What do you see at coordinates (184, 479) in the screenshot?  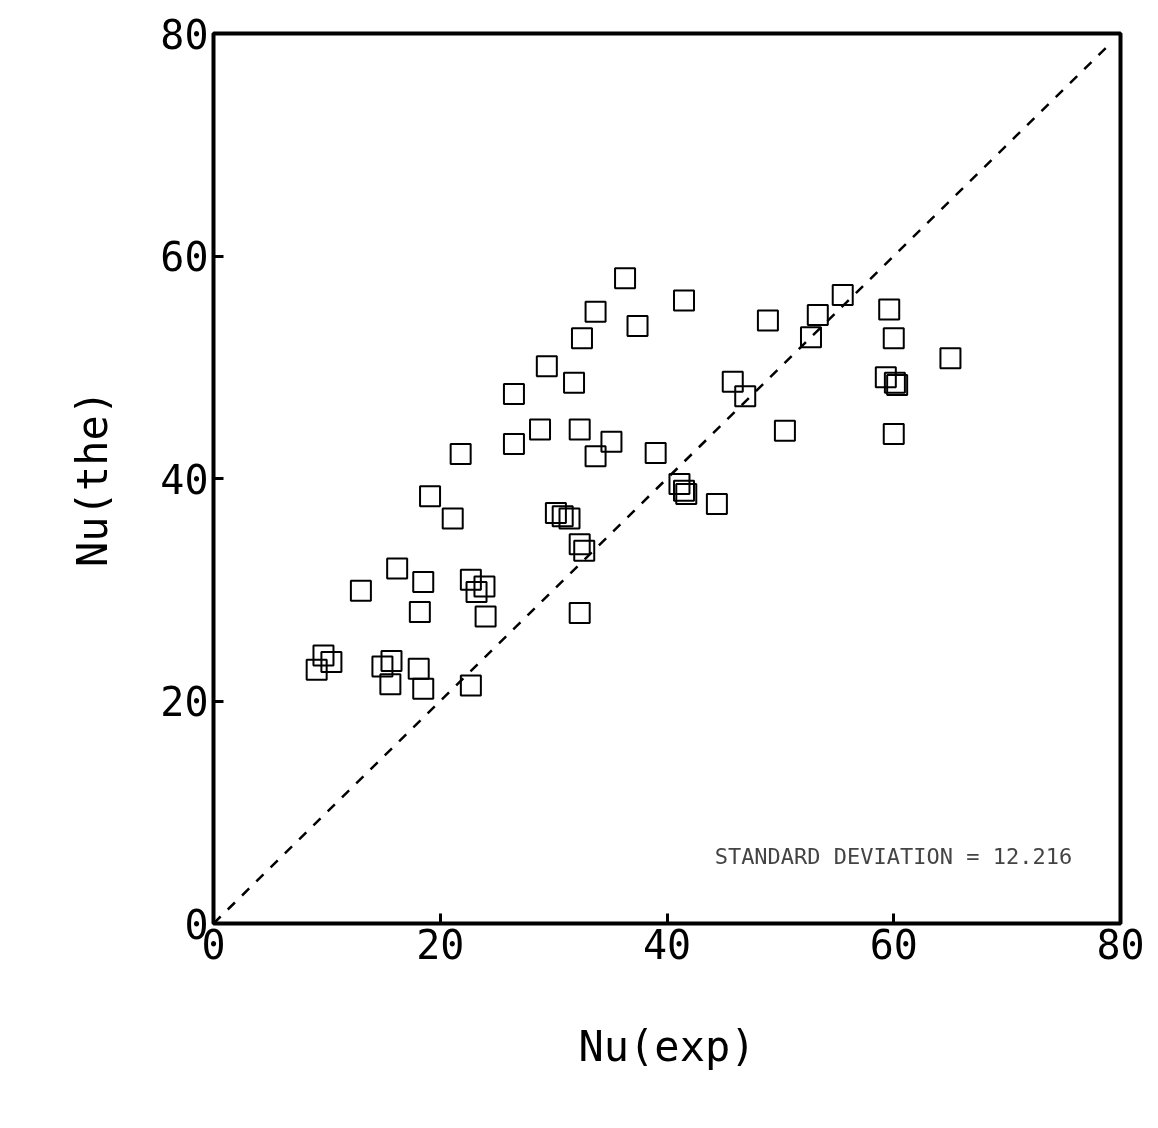 I see `y-tick-label: 40` at bounding box center [184, 479].